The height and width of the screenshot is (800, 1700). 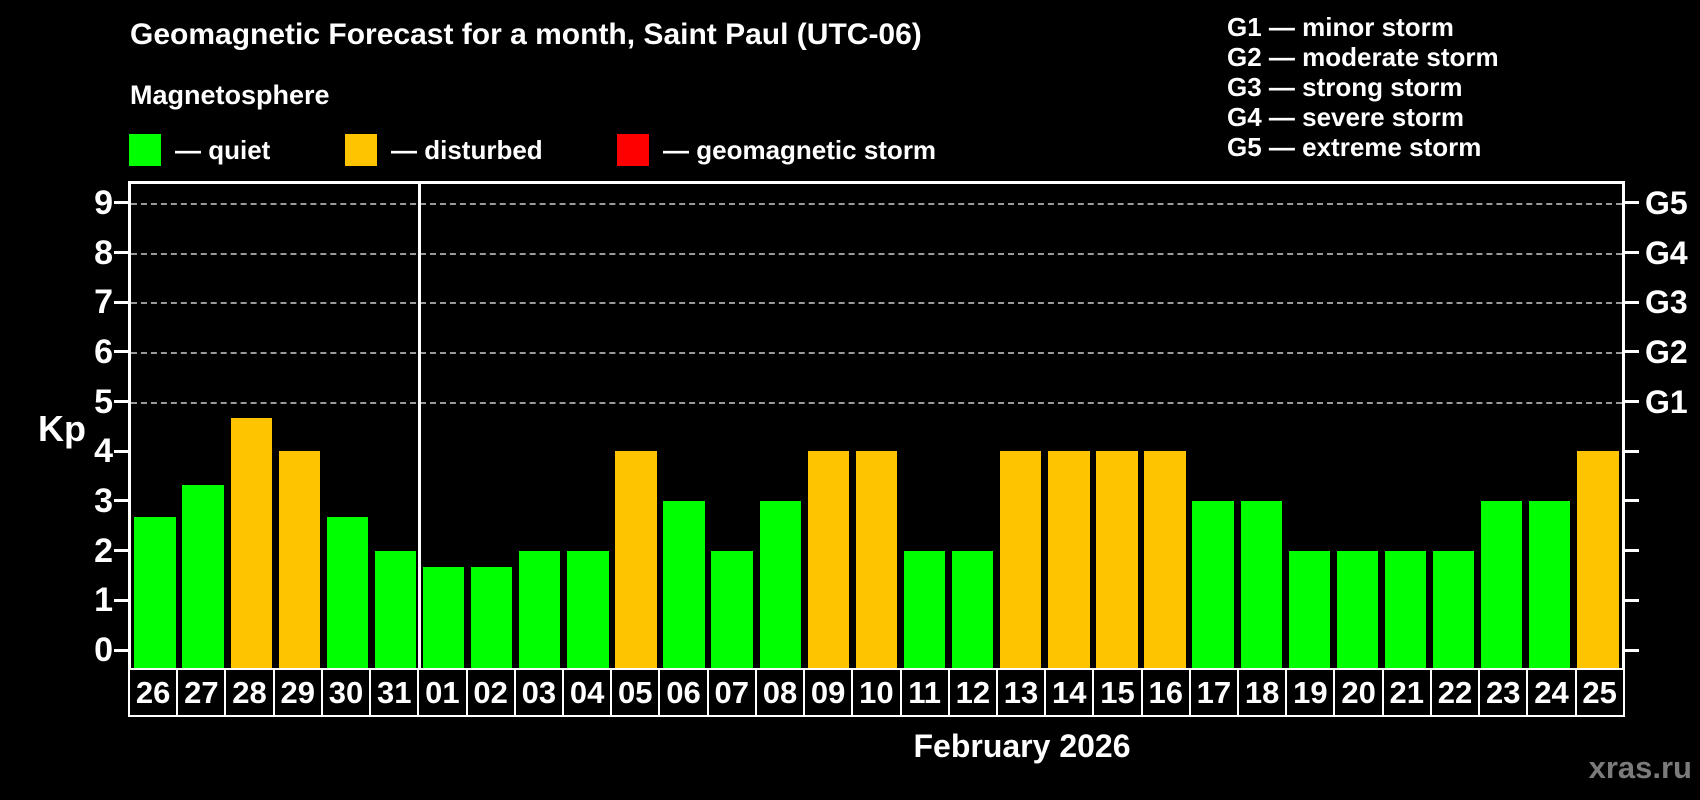 I want to click on right-scale-label-g2: G2, so click(x=1666, y=352).